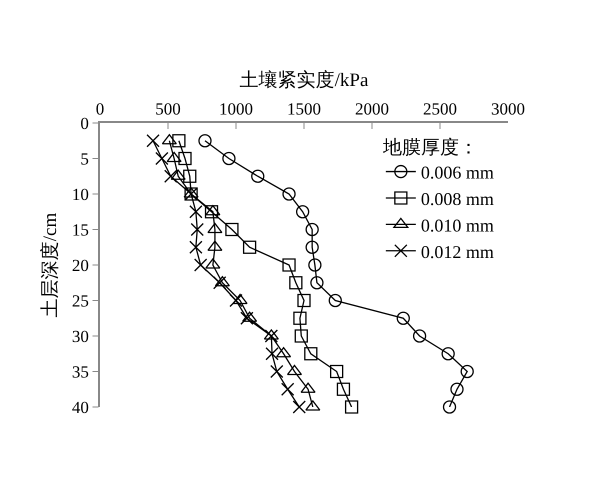 The width and height of the screenshot is (600, 480). I want to click on y-tick-label: 35, so click(80, 372).